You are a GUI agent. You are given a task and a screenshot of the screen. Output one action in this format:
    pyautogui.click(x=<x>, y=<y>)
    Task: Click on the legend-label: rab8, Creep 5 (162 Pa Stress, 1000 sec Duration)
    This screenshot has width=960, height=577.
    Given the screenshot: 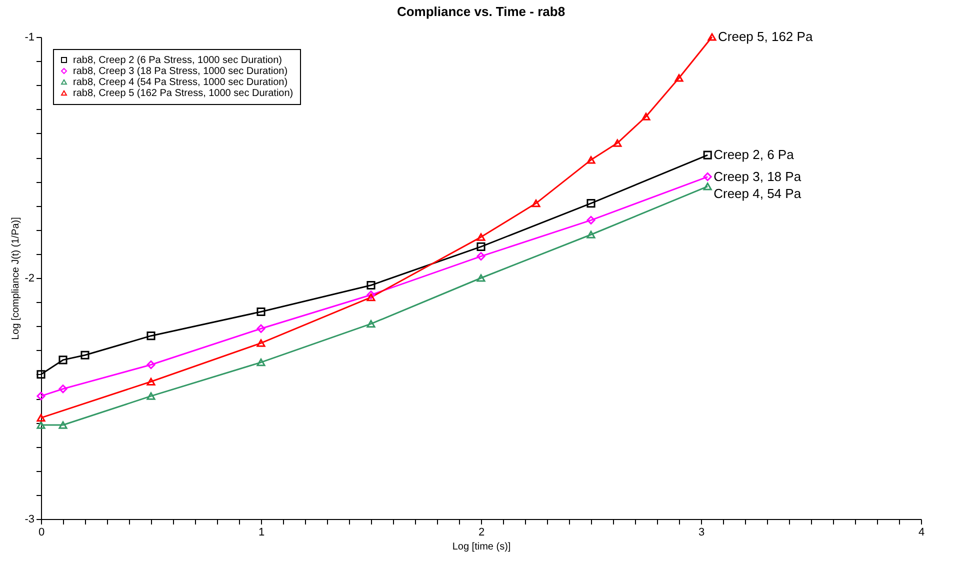 What is the action you would take?
    pyautogui.click(x=183, y=93)
    